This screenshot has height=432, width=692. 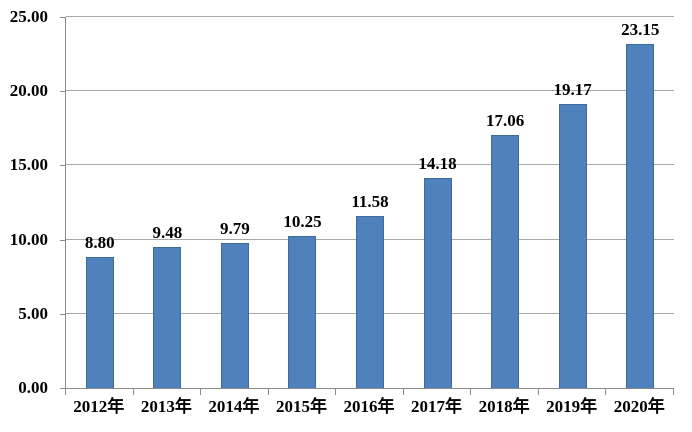 What do you see at coordinates (99, 406) in the screenshot?
I see `x-axis-label: 2012年` at bounding box center [99, 406].